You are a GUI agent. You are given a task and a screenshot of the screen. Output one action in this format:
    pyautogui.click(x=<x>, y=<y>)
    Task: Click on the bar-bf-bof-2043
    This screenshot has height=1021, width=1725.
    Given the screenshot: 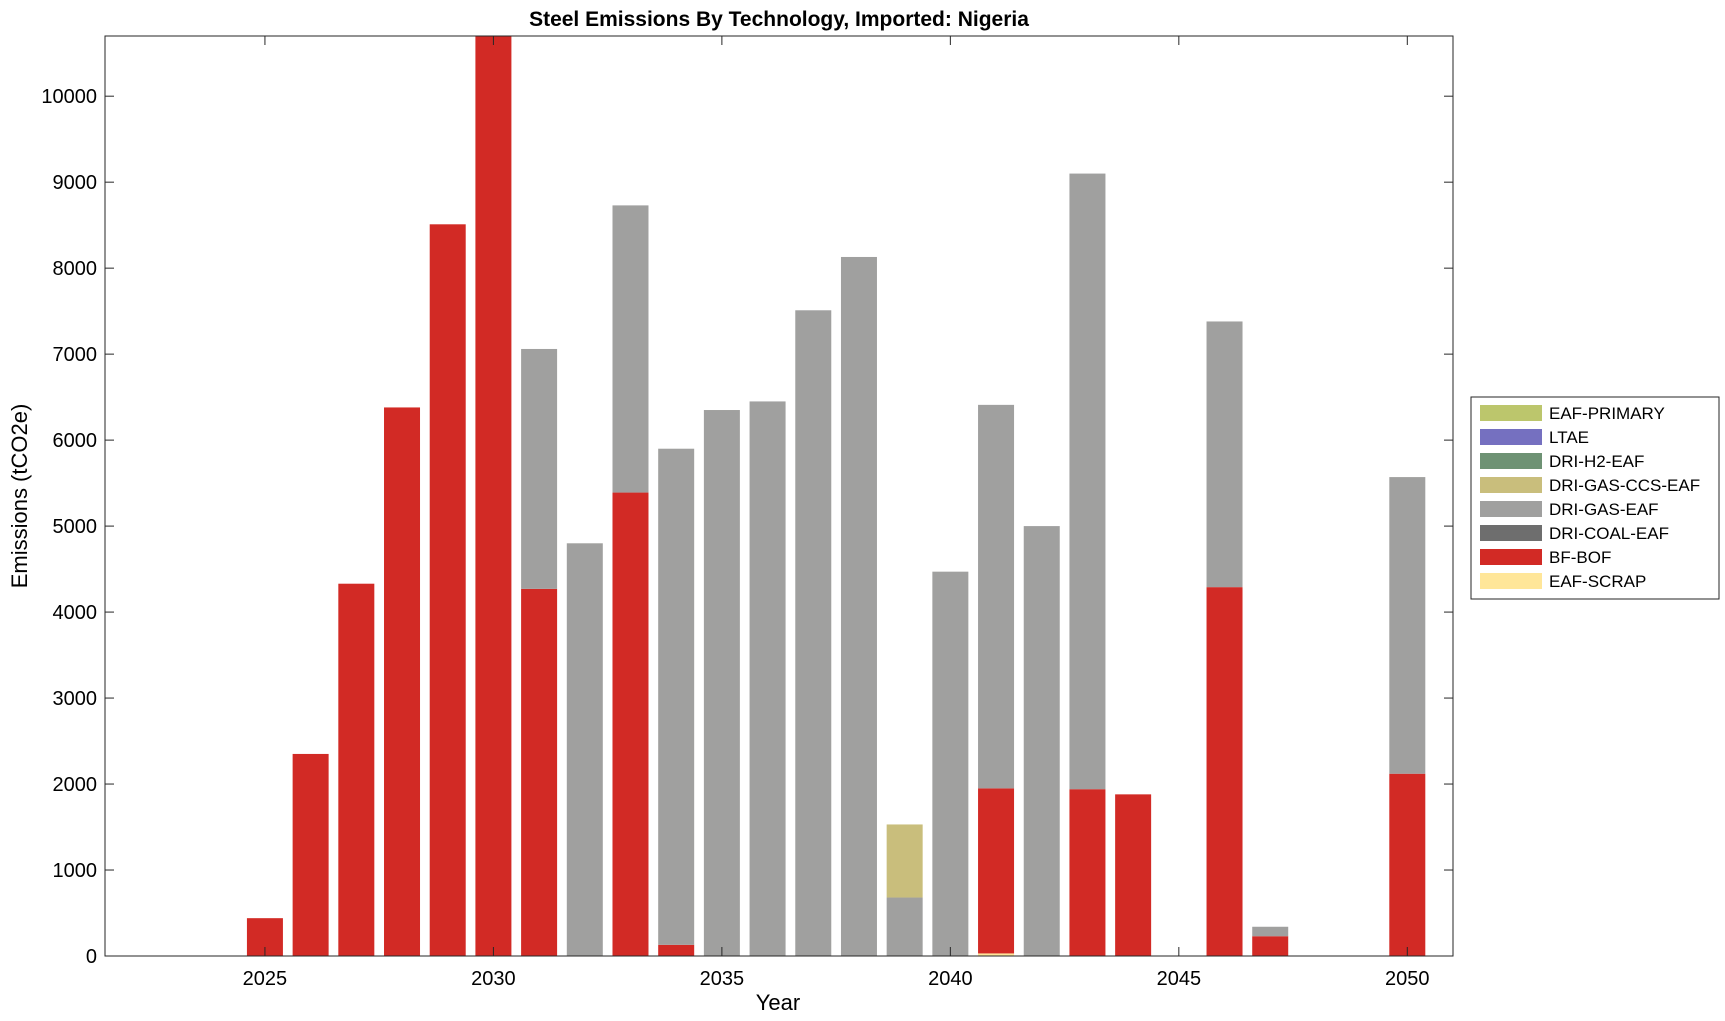 What is the action you would take?
    pyautogui.click(x=1087, y=872)
    